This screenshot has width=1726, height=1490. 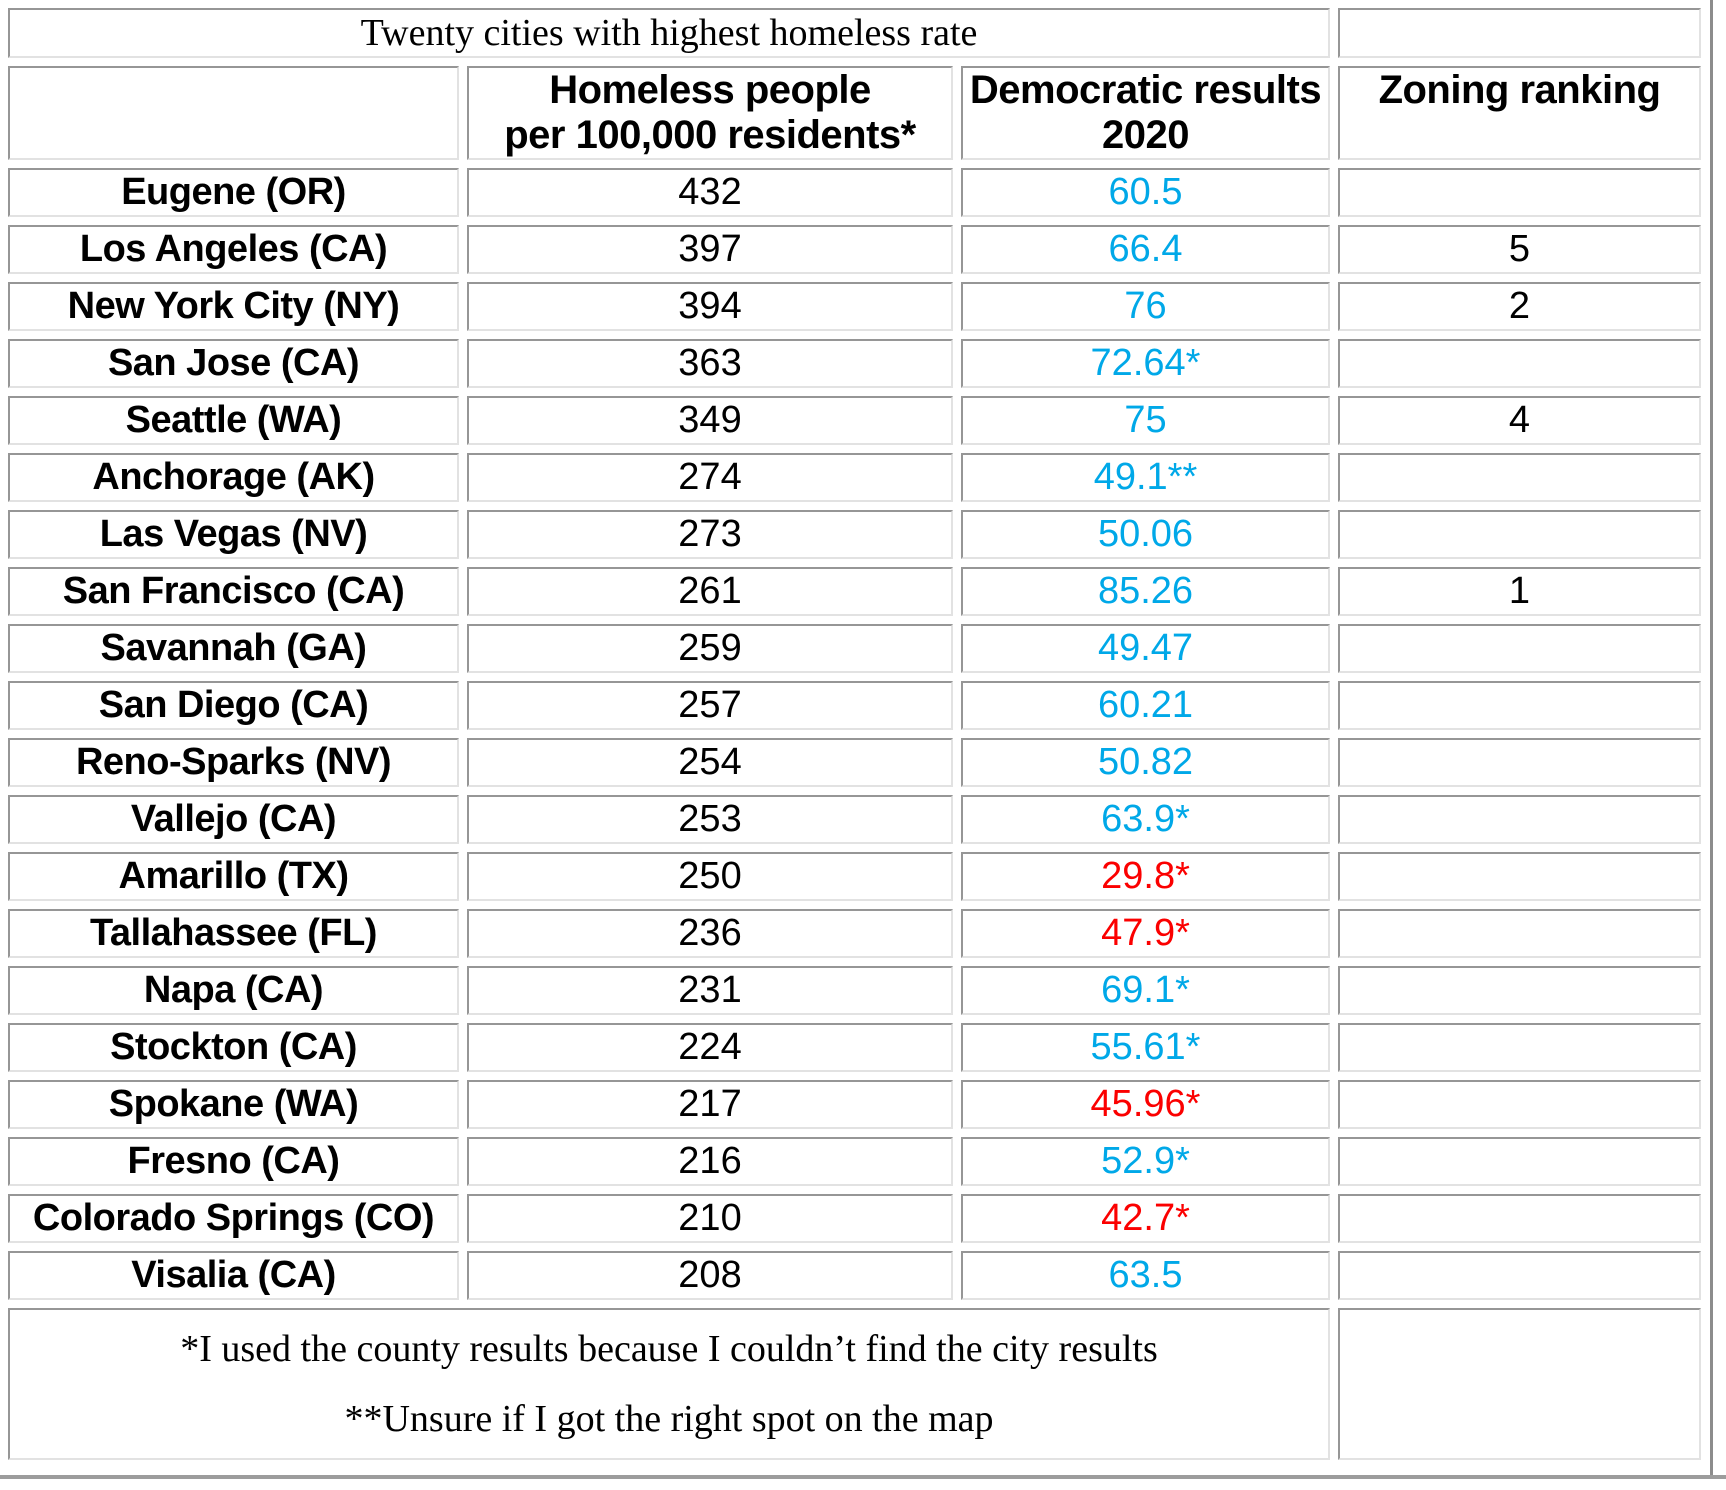 I want to click on homeless-rate-cell: 224, so click(x=710, y=1047).